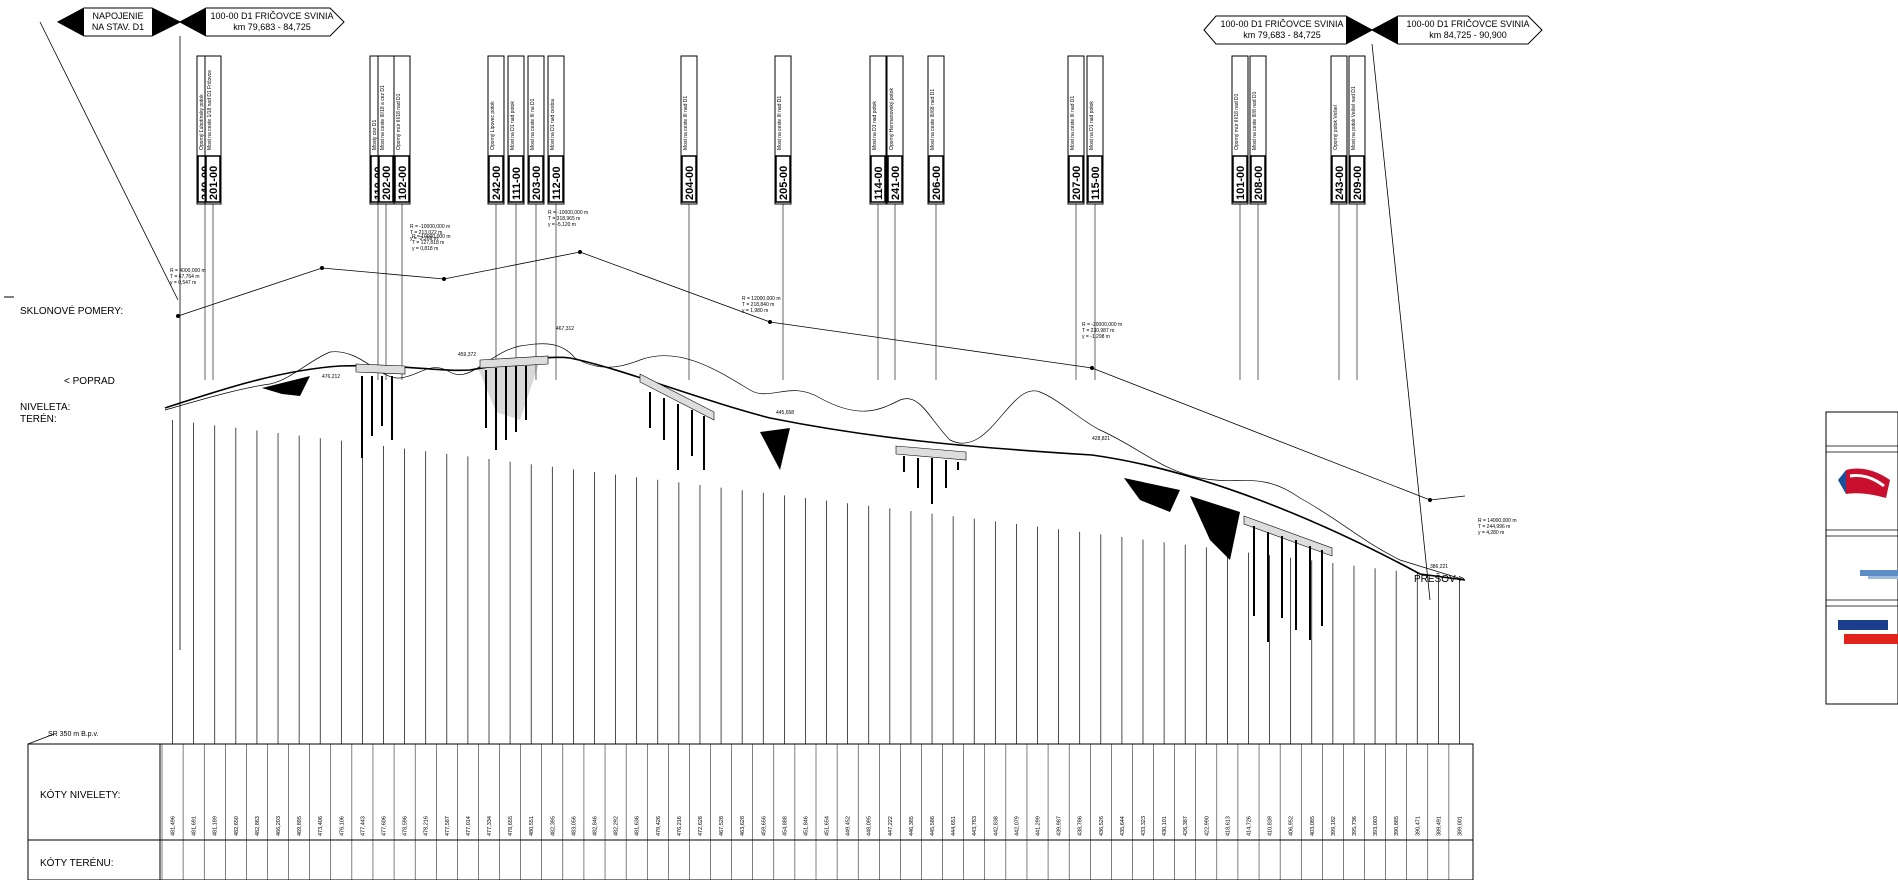  I want to click on spot-height: 386,221, so click(1439, 567).